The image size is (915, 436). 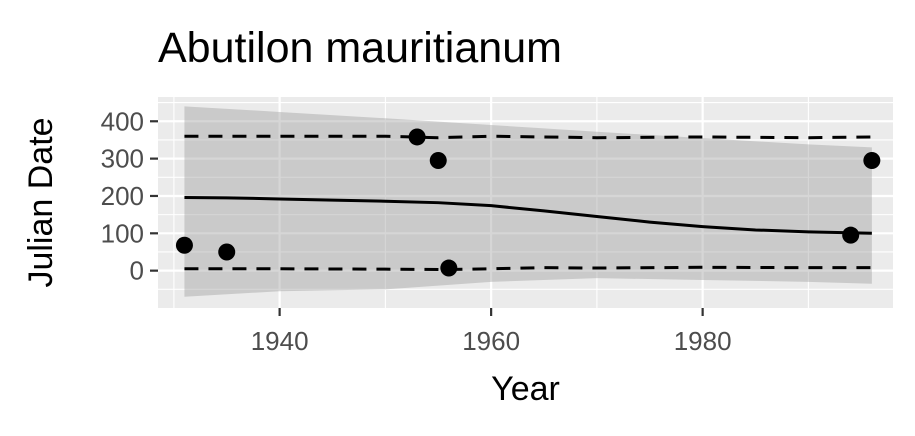 What do you see at coordinates (122, 233) in the screenshot?
I see `y-tick-label: 100` at bounding box center [122, 233].